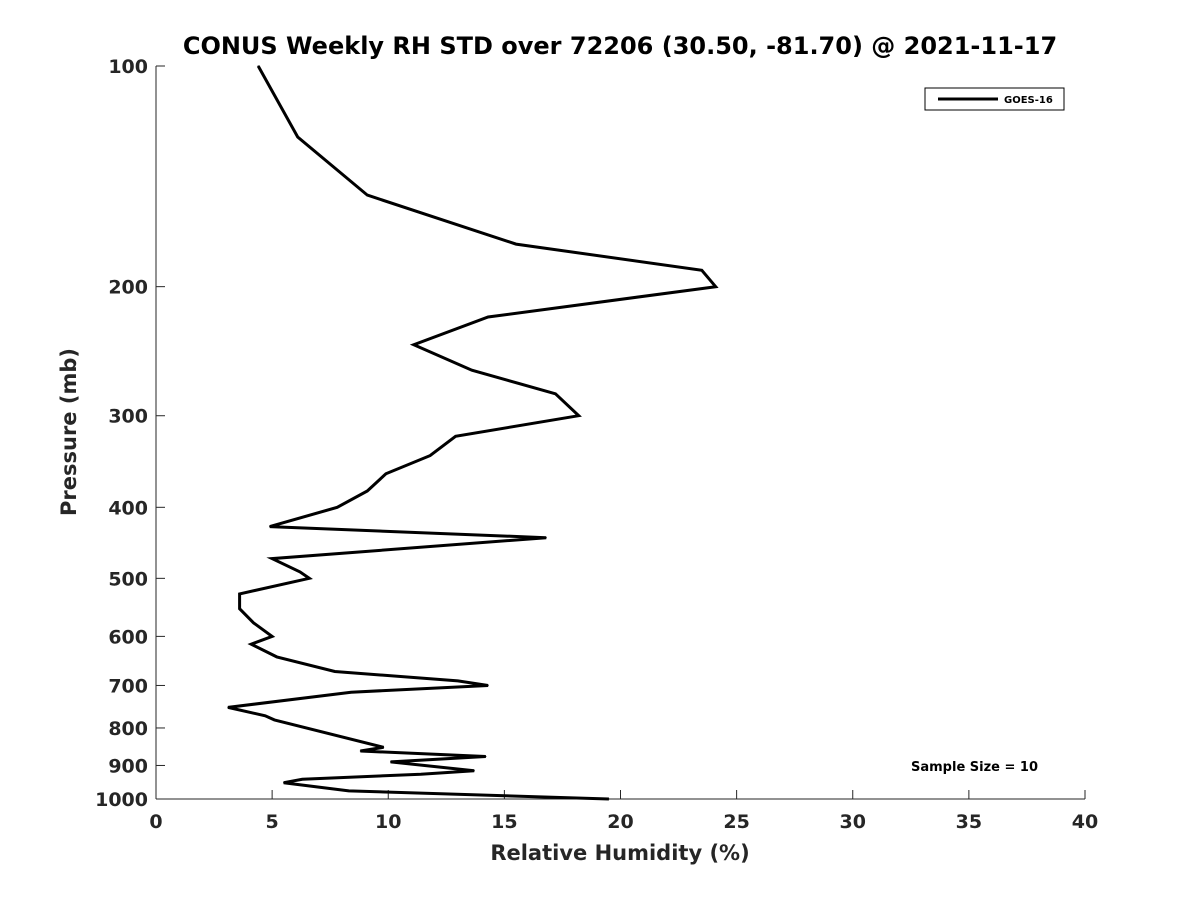 The width and height of the screenshot is (1200, 900). What do you see at coordinates (620, 822) in the screenshot?
I see `x-tick-label: 20` at bounding box center [620, 822].